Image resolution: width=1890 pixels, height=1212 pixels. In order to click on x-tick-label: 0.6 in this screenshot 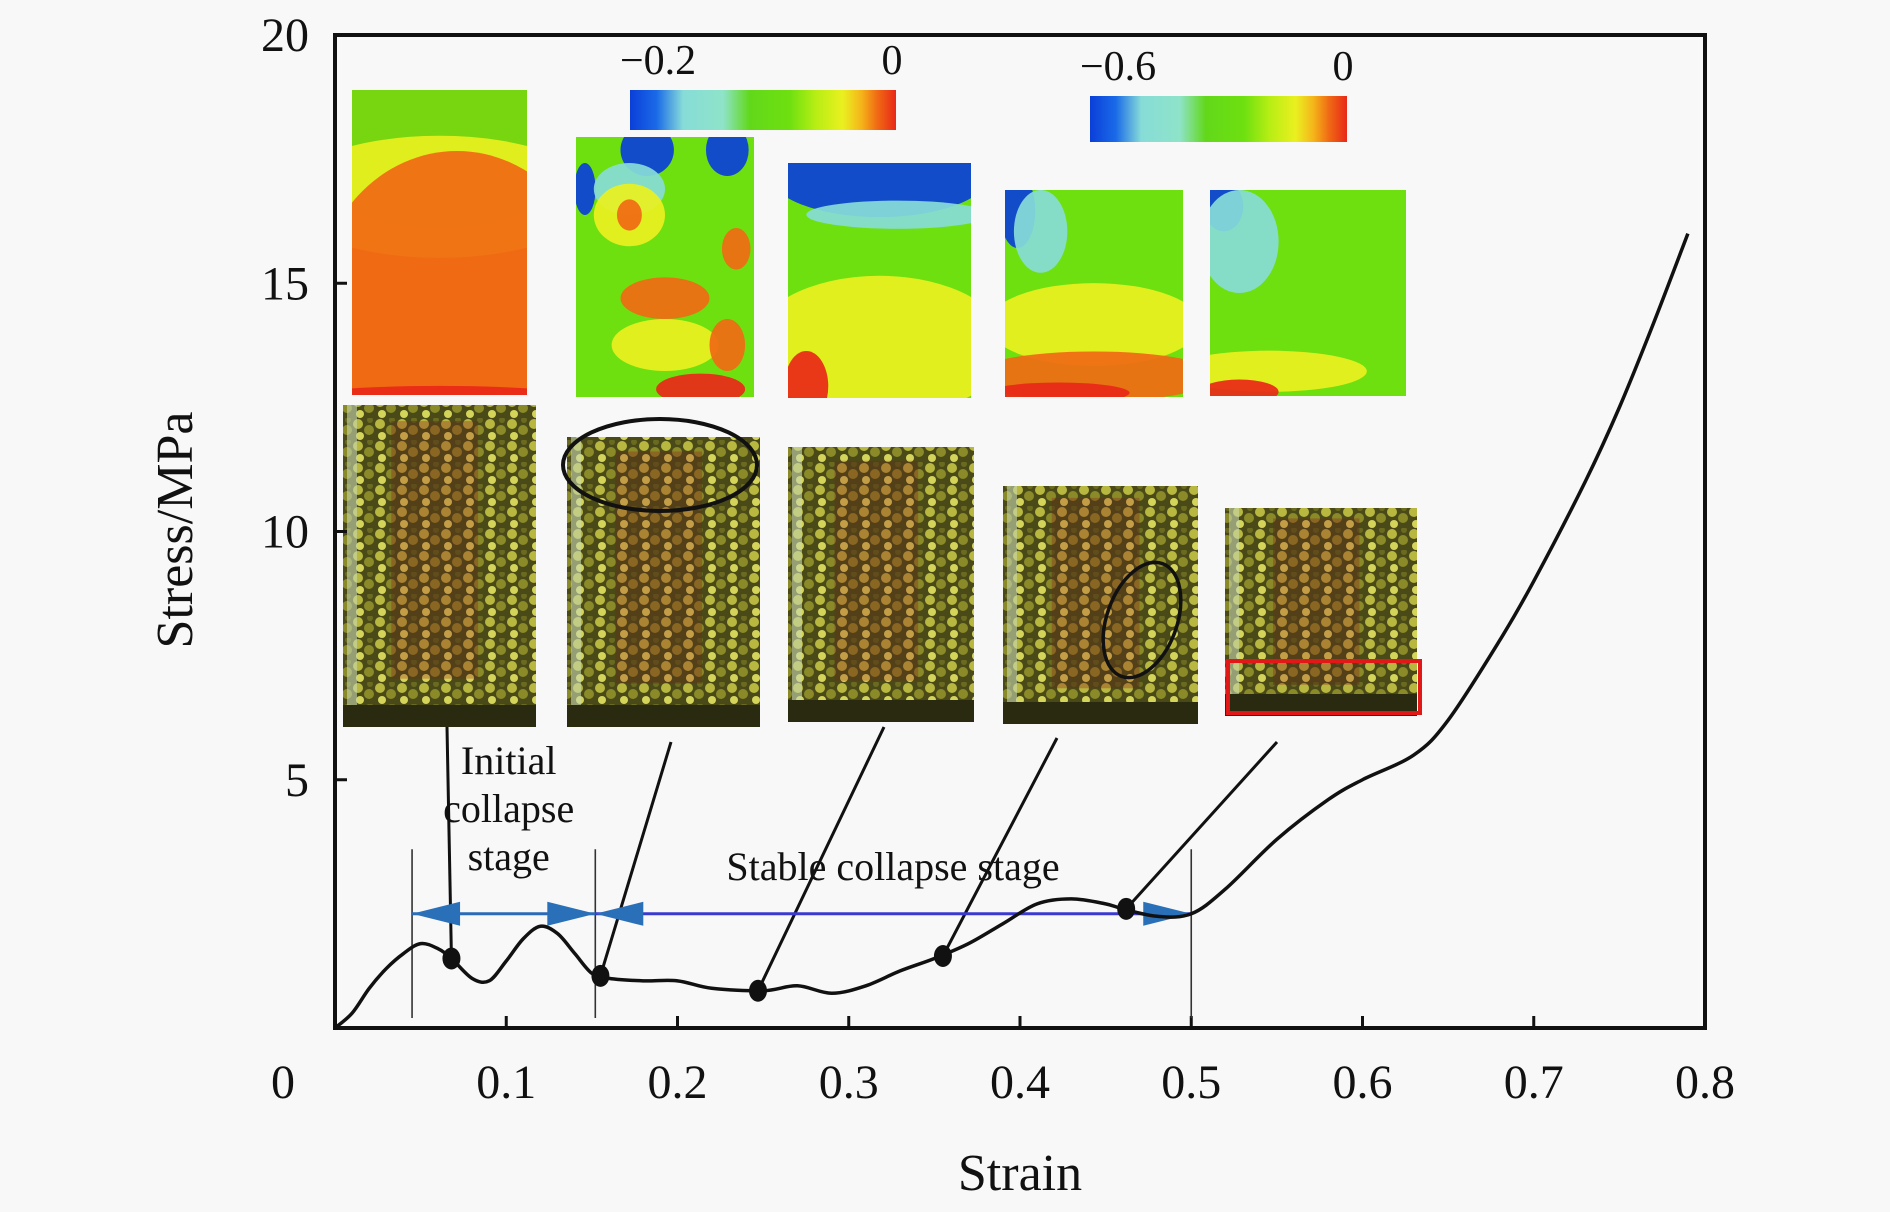, I will do `click(1363, 1082)`.